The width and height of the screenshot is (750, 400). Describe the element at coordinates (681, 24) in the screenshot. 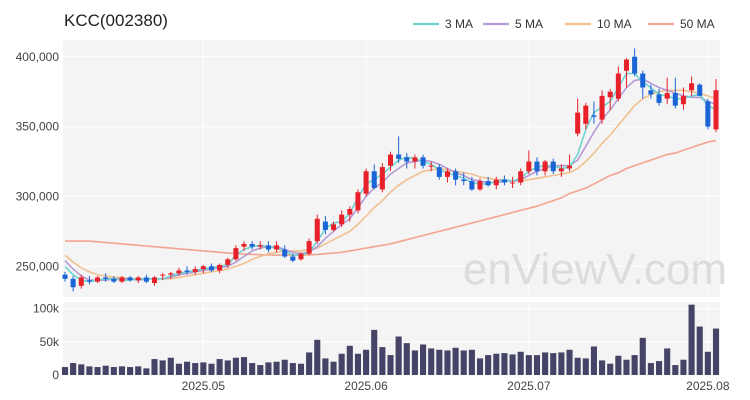

I see `legend-item: 50 MA` at that location.